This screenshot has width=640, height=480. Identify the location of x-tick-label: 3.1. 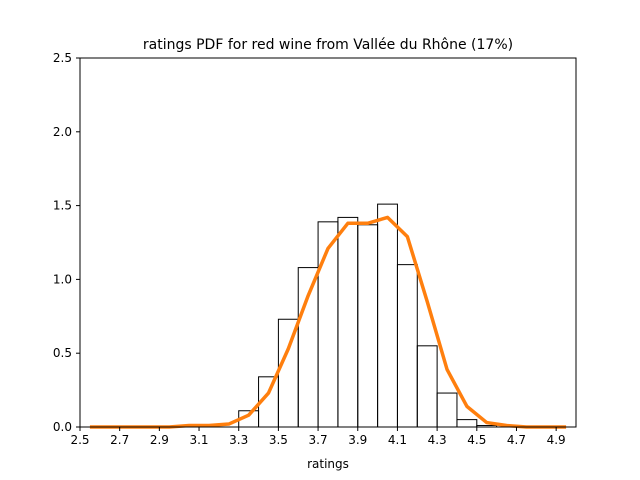
(198, 440).